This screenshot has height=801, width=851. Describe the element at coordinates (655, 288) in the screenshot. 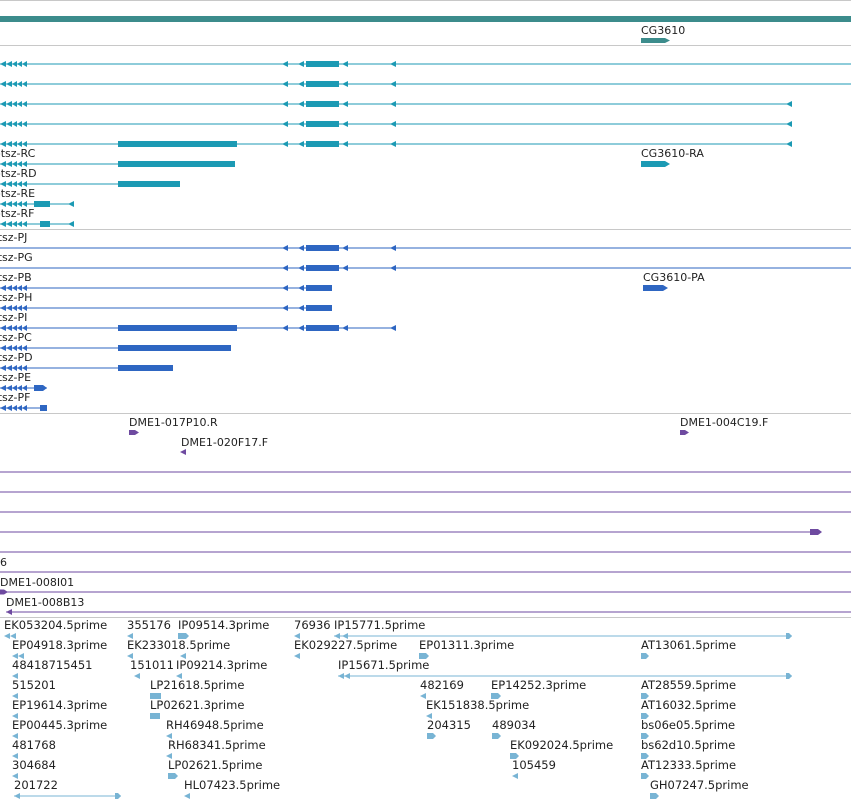

I see `transcript-cg3610-pa` at that location.